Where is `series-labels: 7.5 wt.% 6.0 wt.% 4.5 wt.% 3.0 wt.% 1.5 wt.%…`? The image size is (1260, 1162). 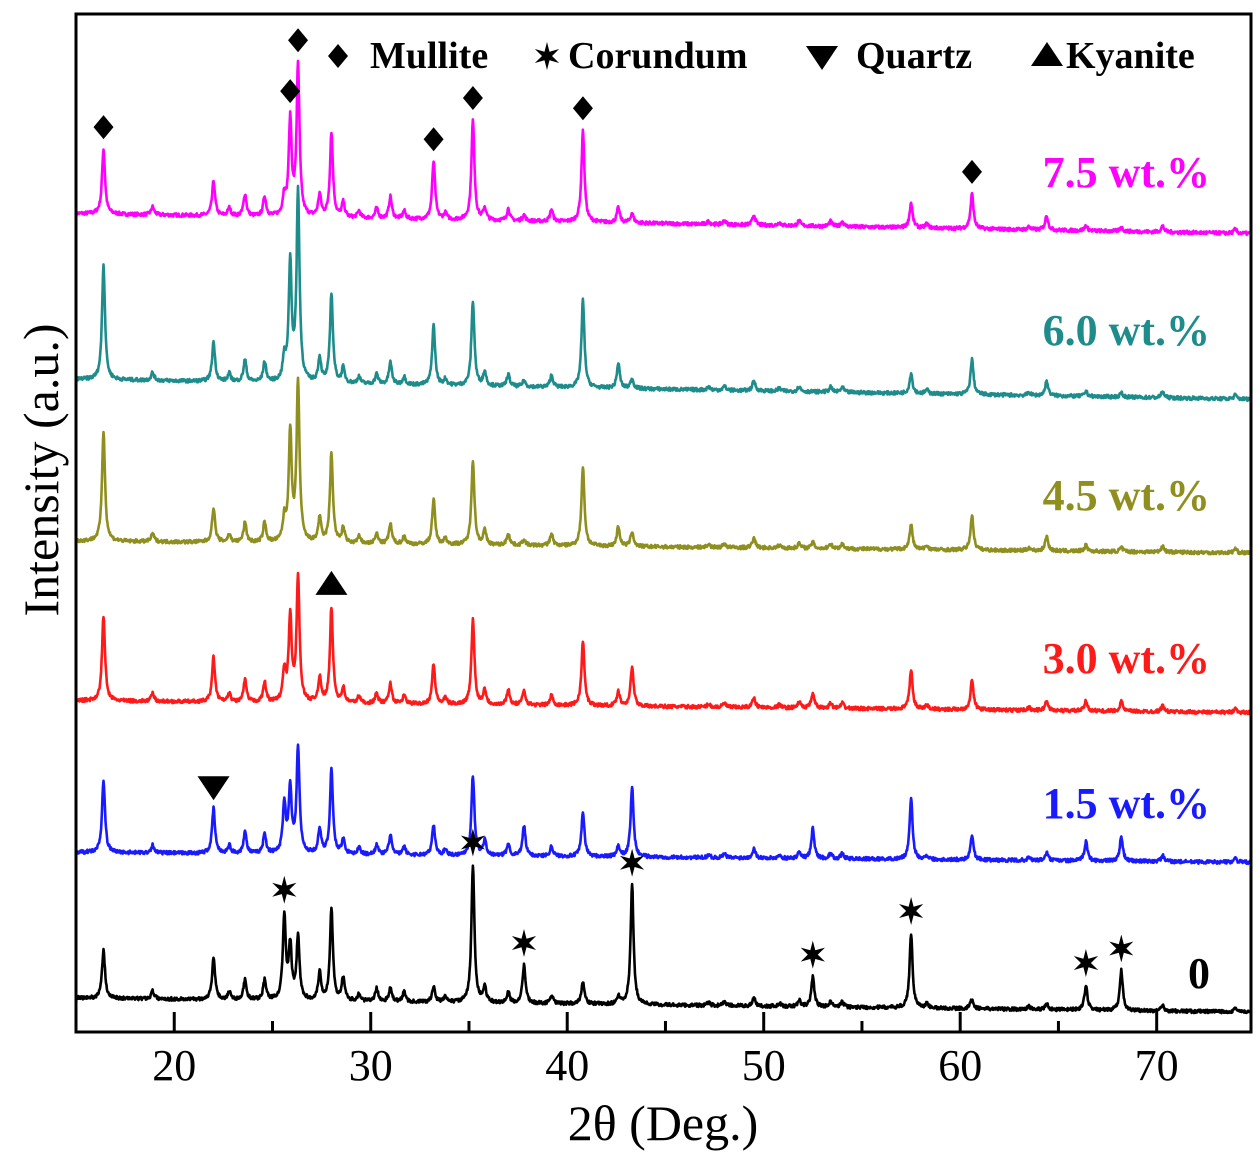
series-labels: 7.5 wt.% 6.0 wt.% 4.5 wt.% 3.0 wt.% 1.5 wt.%… is located at coordinates (1126, 573).